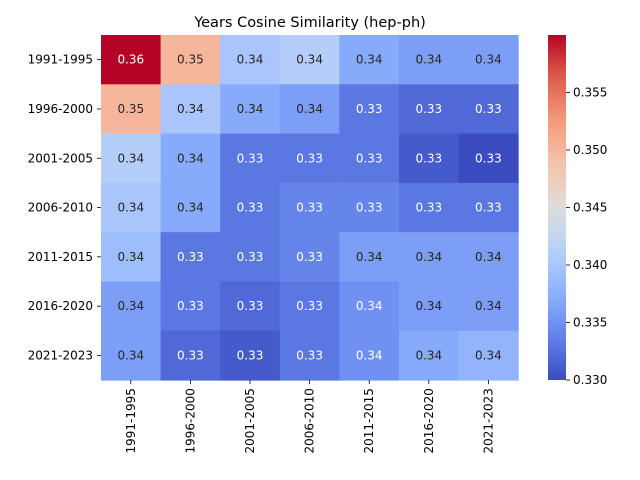  What do you see at coordinates (60, 60) in the screenshot?
I see `row-tick-label: 1991-1995` at bounding box center [60, 60].